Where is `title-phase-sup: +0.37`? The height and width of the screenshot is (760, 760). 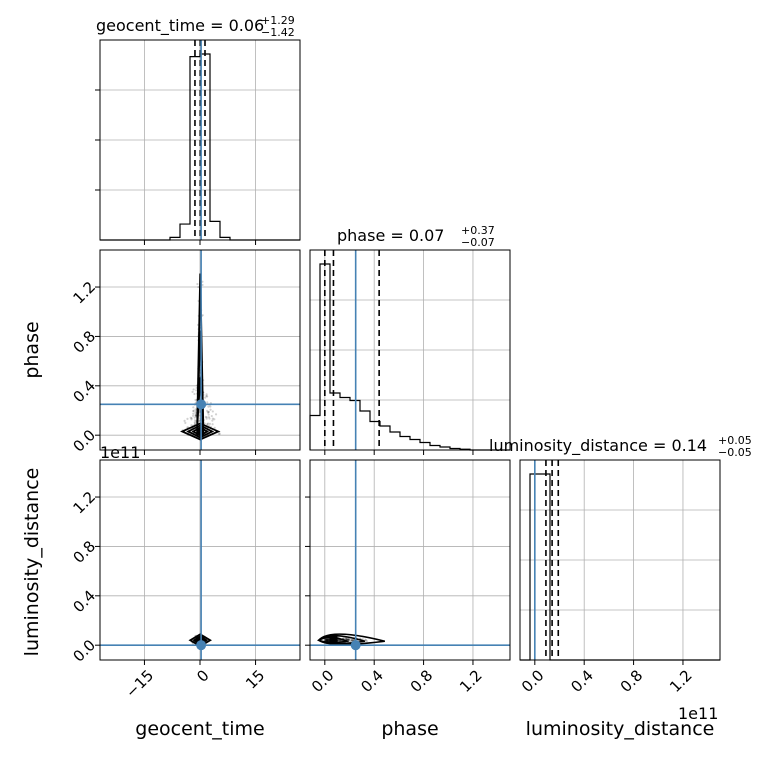
title-phase-sup: +0.37 is located at coordinates (478, 230).